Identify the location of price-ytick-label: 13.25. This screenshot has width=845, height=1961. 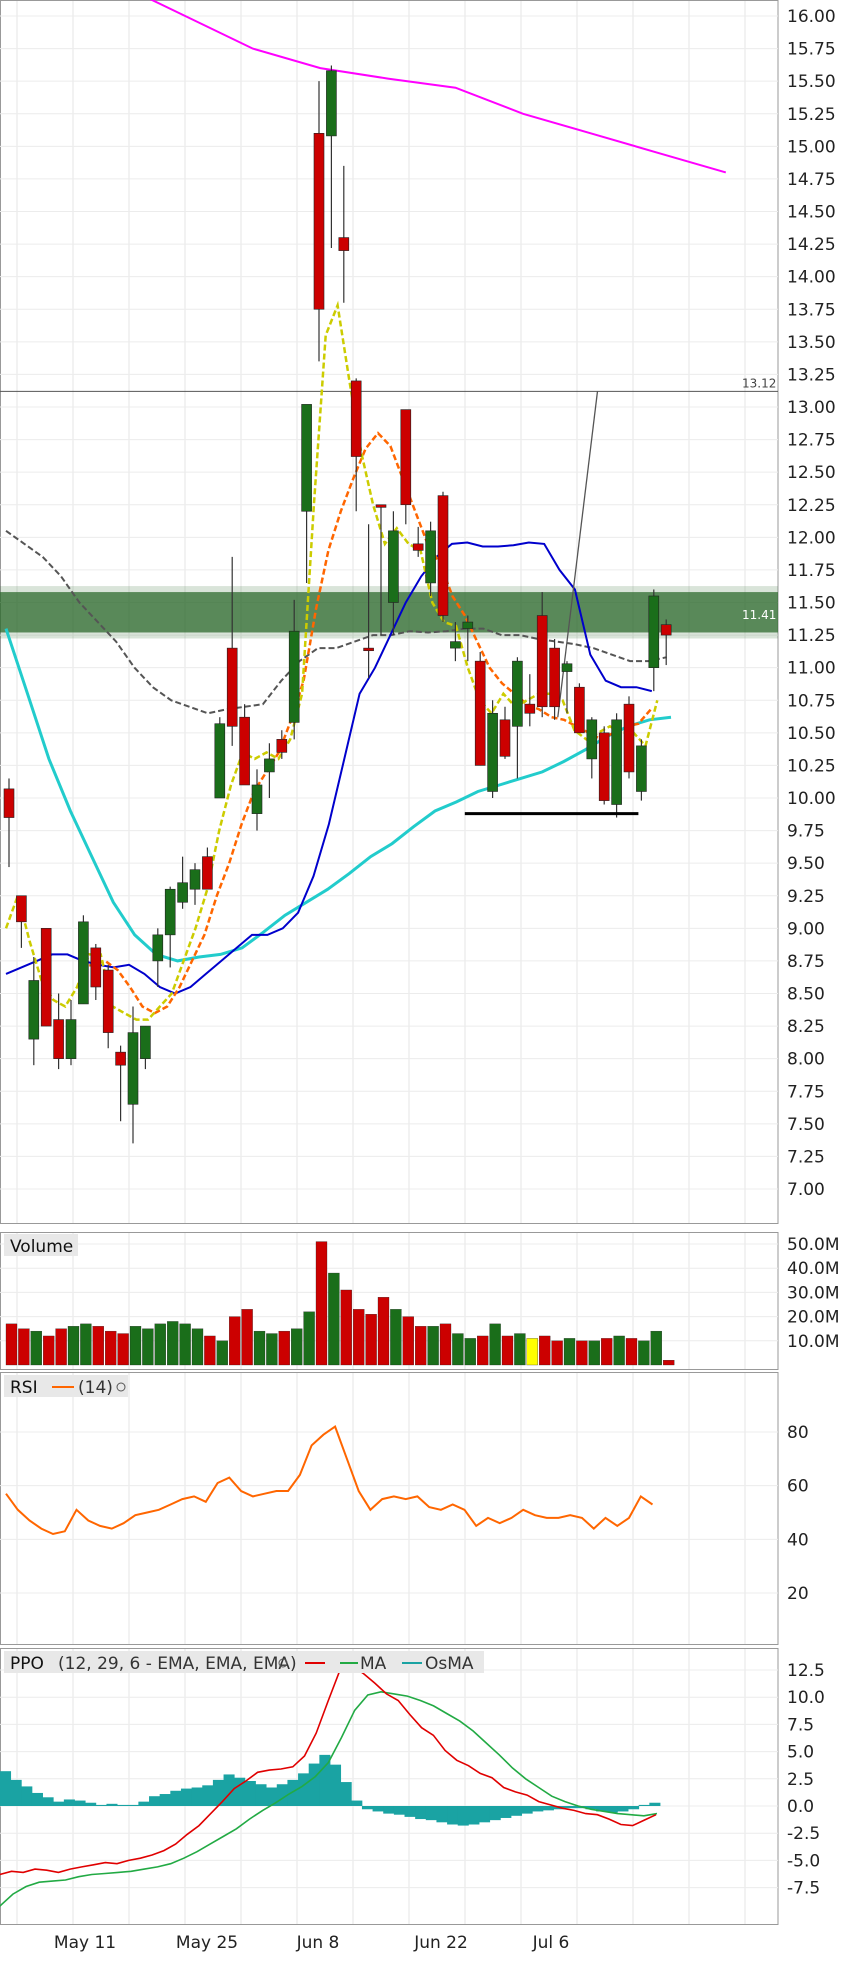
(811, 375).